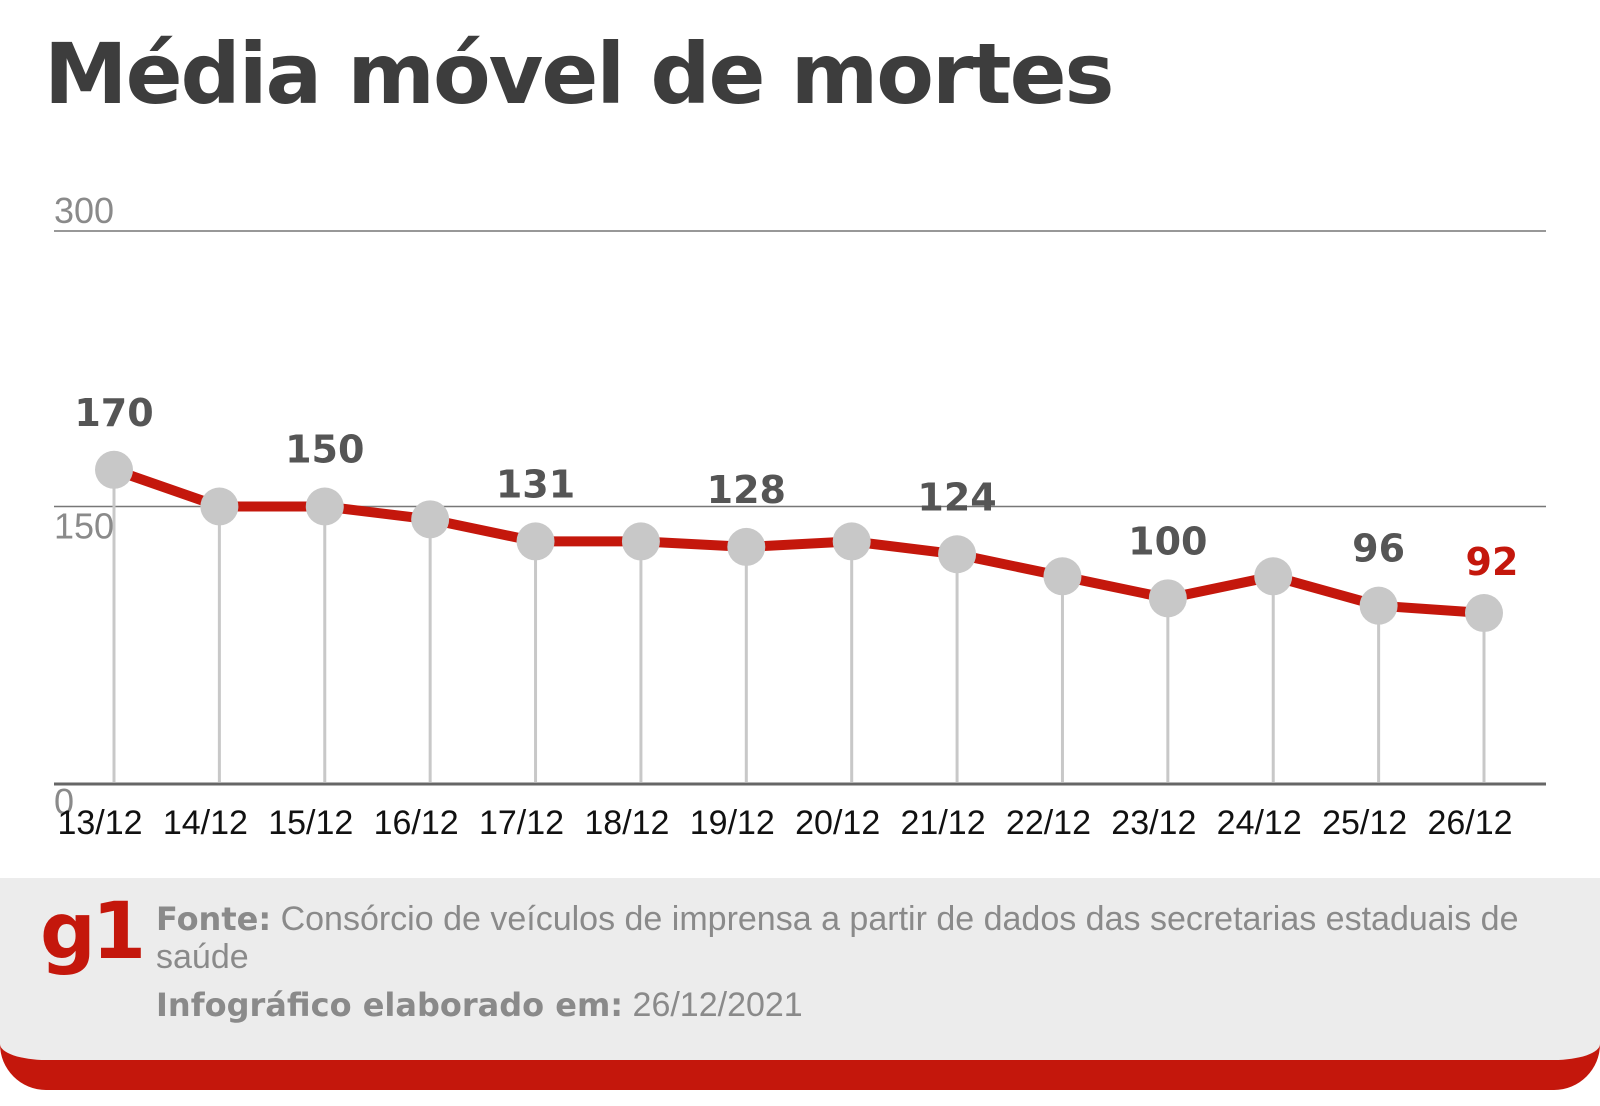 The height and width of the screenshot is (1106, 1600). I want to click on x-tick-label: 23/12, so click(1153, 823).